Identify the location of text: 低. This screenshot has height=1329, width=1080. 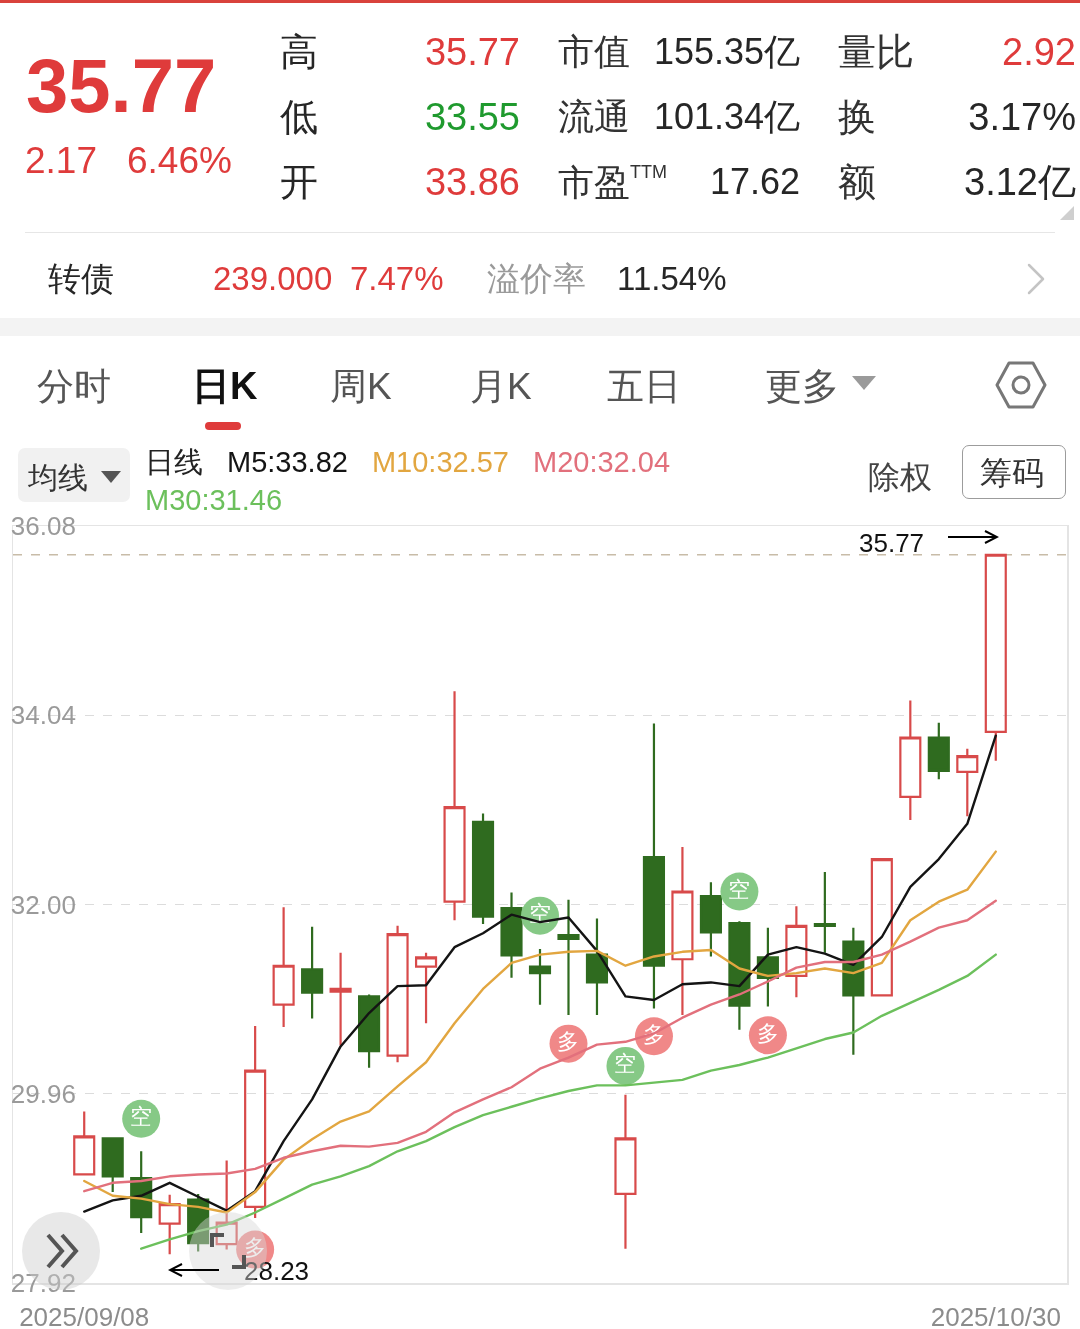
(299, 117).